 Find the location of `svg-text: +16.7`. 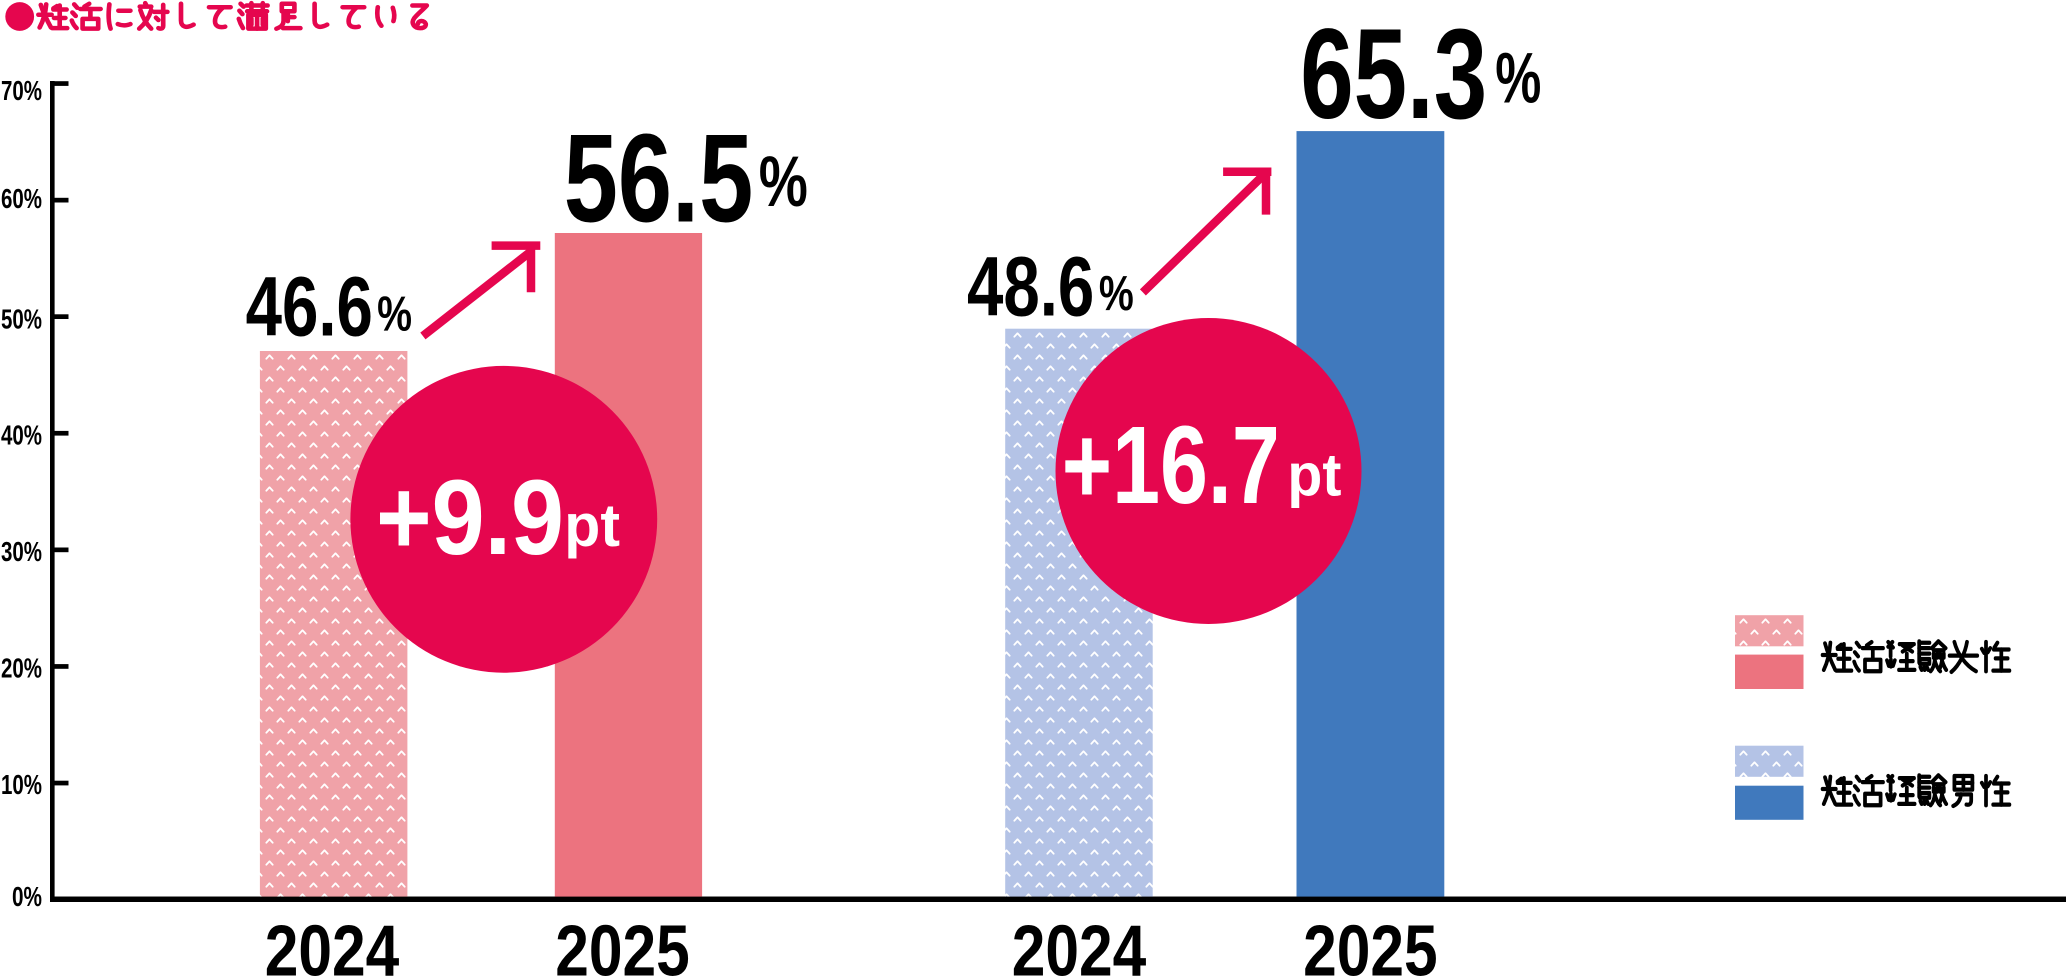

svg-text: +16.7 is located at coordinates (1171, 465).